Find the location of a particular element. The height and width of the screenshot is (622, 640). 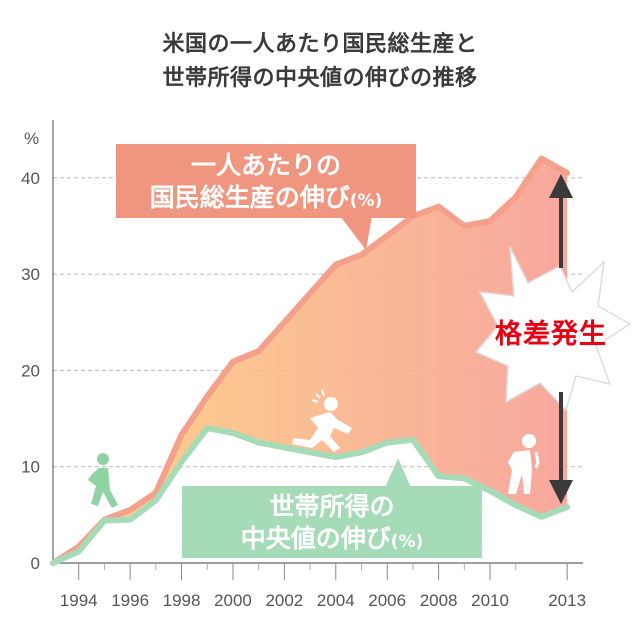

y-tick-label: 40 is located at coordinates (30, 178).